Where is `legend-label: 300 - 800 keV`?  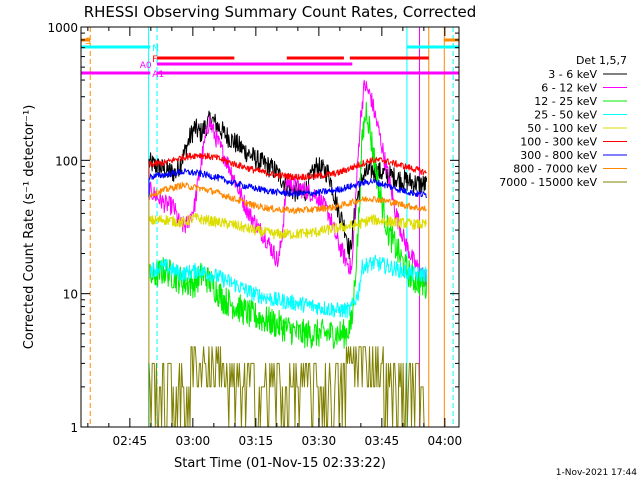 legend-label: 300 - 800 keV is located at coordinates (558, 155).